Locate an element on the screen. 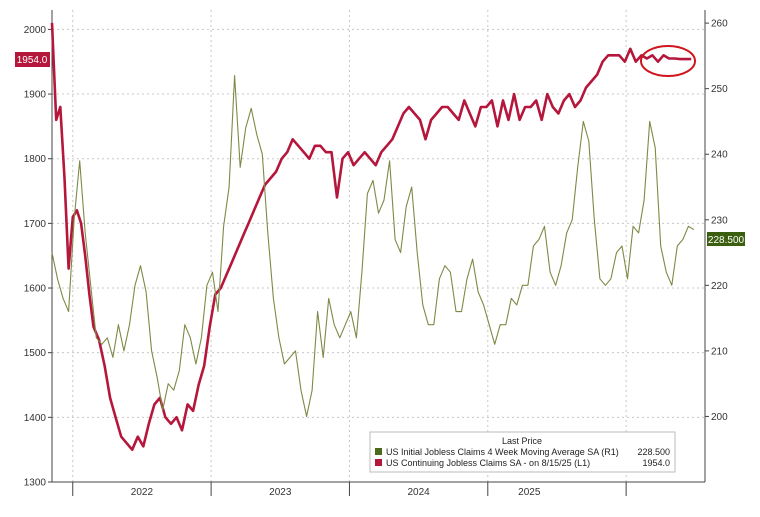 The height and width of the screenshot is (517, 760). right-tick-label: 260 is located at coordinates (719, 24).